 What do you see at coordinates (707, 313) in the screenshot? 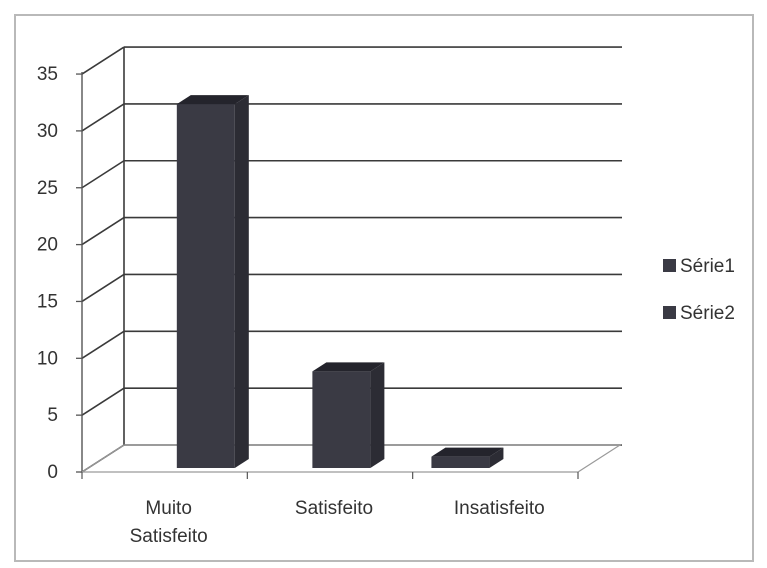
I see `legend-label-2: Série2` at bounding box center [707, 313].